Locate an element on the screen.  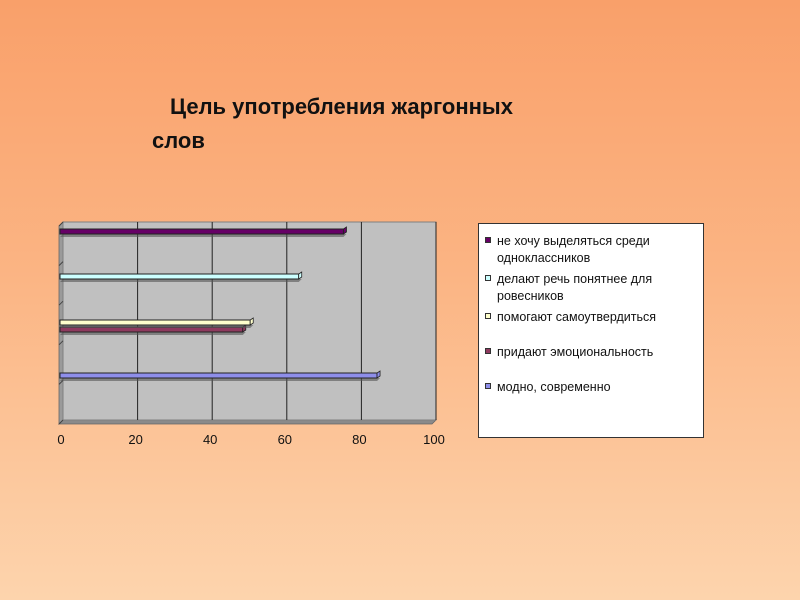
legend-item-1: не хочу выделяться среди одноклассников is located at coordinates (591, 250).